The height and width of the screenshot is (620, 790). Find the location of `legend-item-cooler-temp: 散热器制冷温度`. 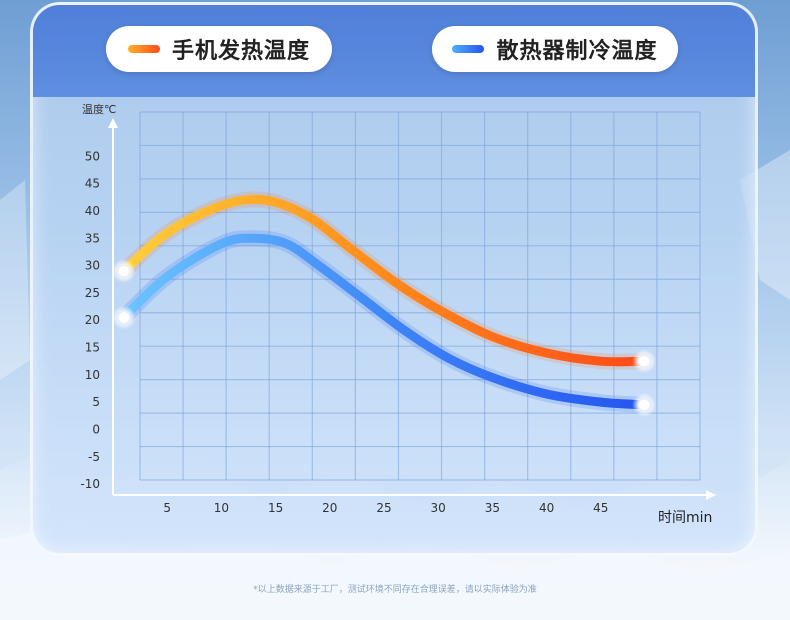

legend-item-cooler-temp: 散热器制冷温度 is located at coordinates (555, 49).